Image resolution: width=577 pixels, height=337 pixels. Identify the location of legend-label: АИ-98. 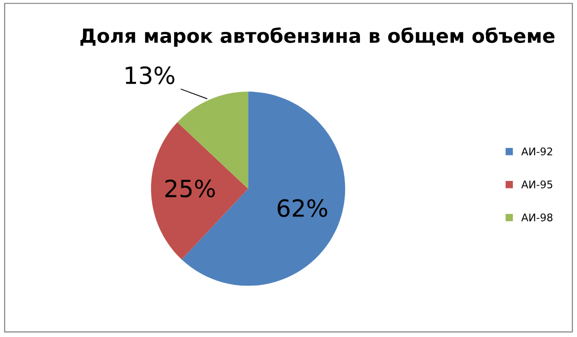
(536, 217).